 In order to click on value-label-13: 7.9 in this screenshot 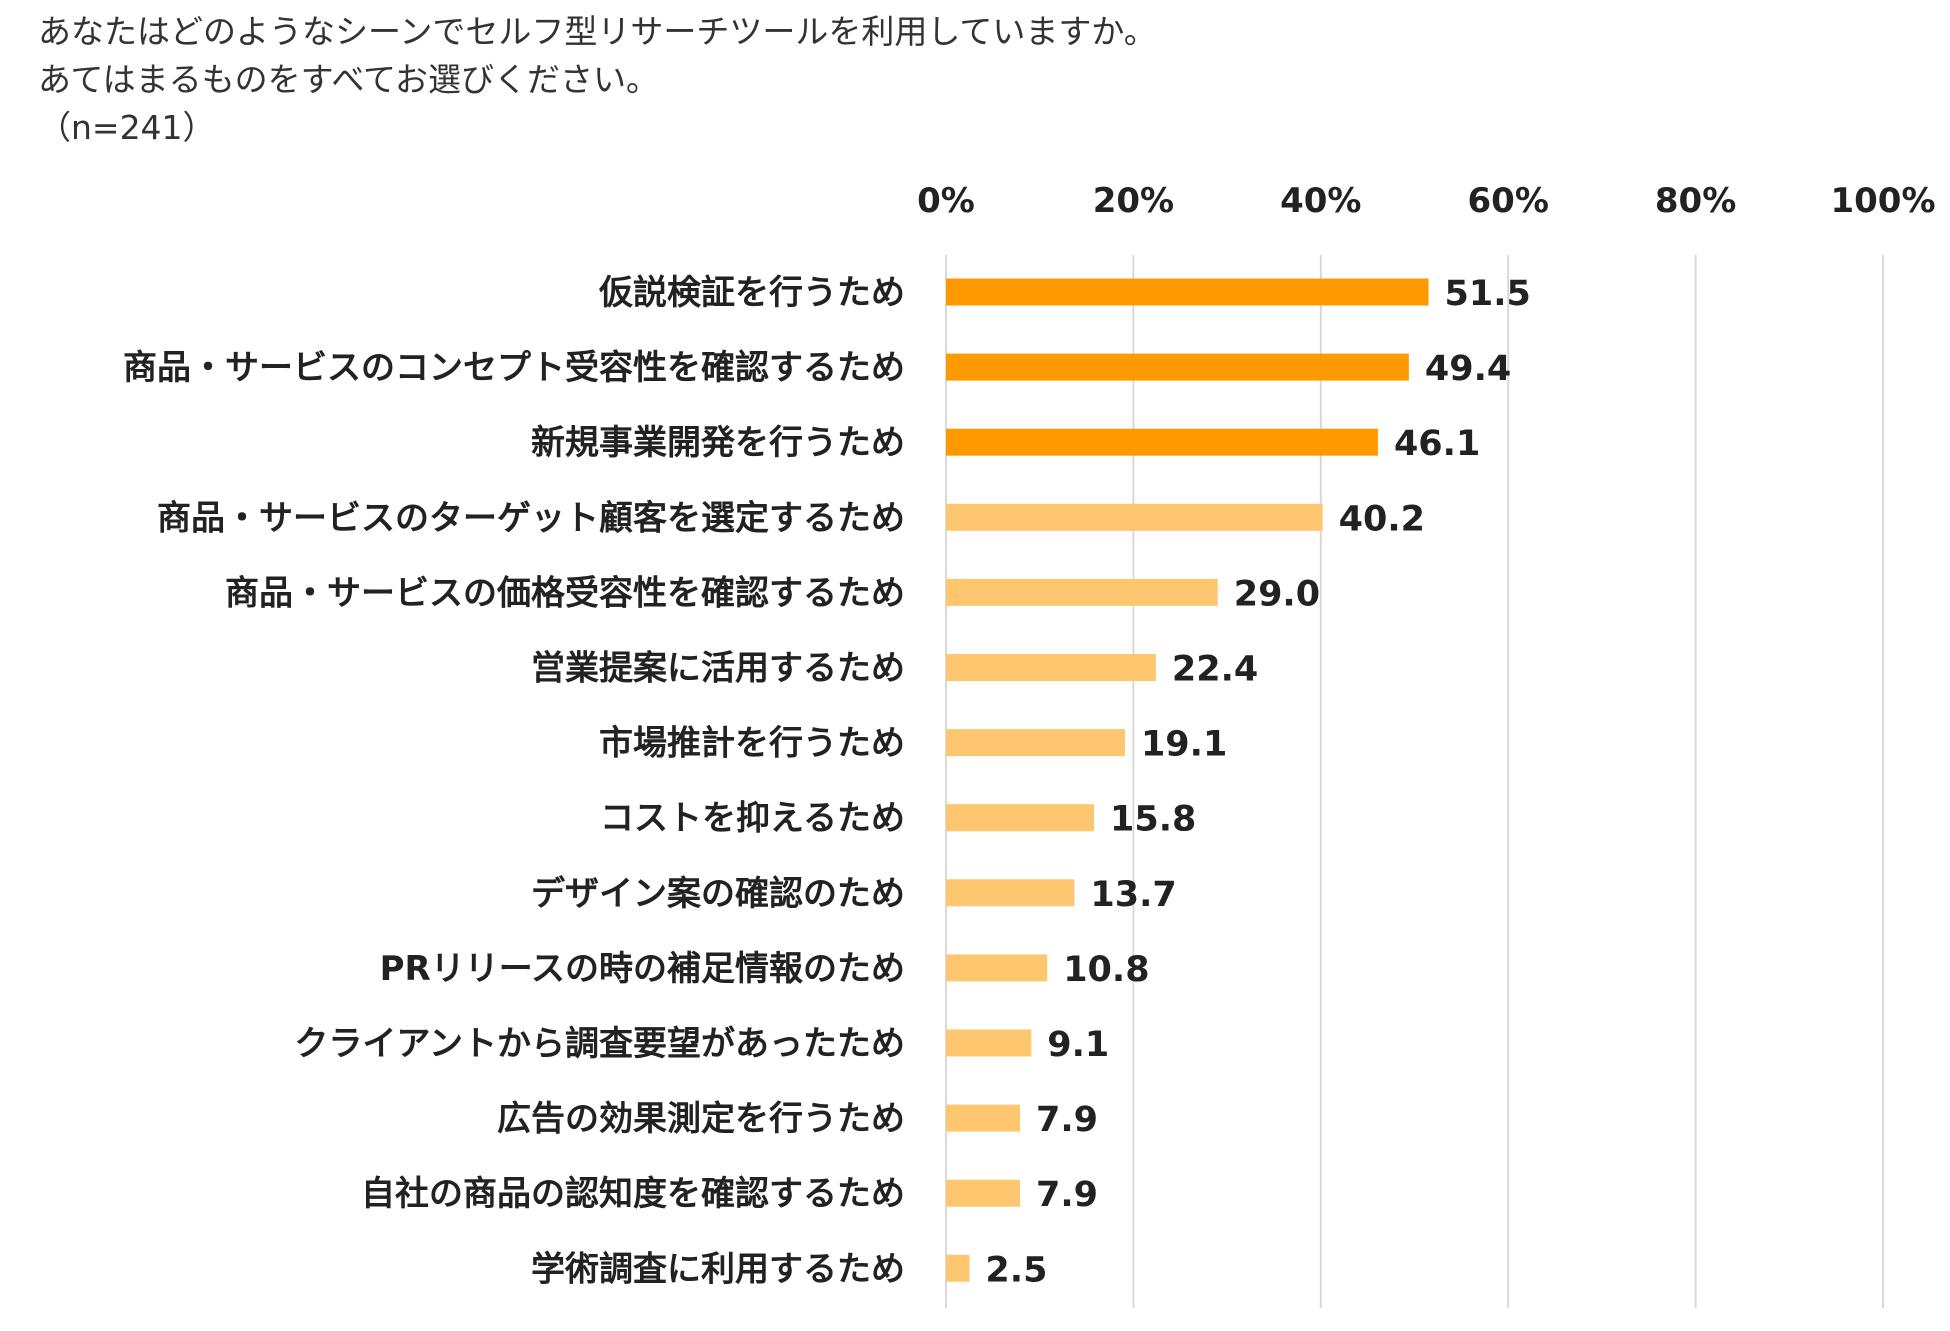, I will do `click(1067, 1195)`.